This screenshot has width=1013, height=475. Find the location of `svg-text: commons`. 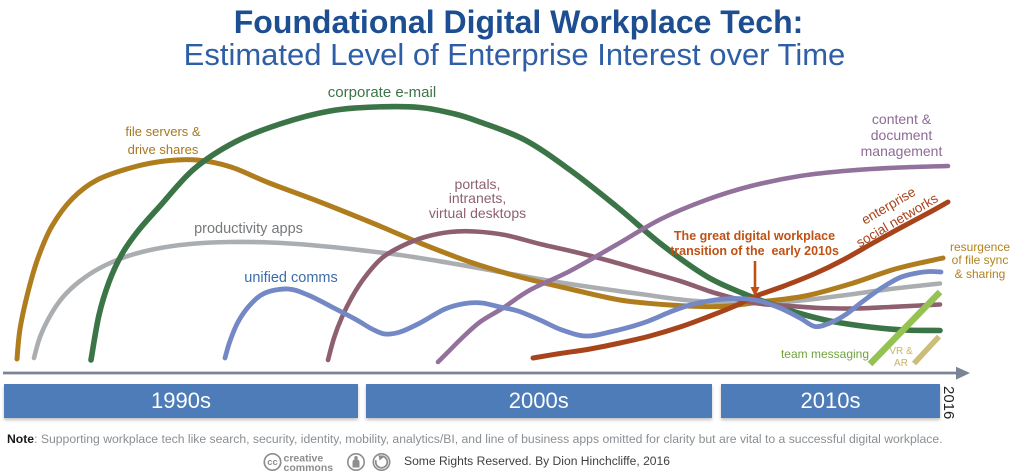

svg-text: commons is located at coordinates (309, 468).